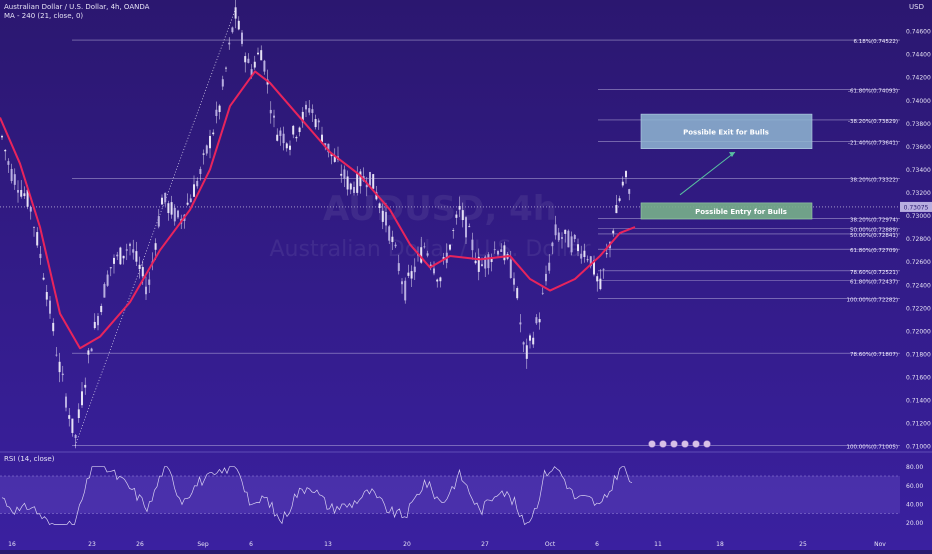 This screenshot has width=932, height=554. What do you see at coordinates (873, 144) in the screenshot?
I see `fib-level-label: -21.40%(0.73641)` at bounding box center [873, 144].